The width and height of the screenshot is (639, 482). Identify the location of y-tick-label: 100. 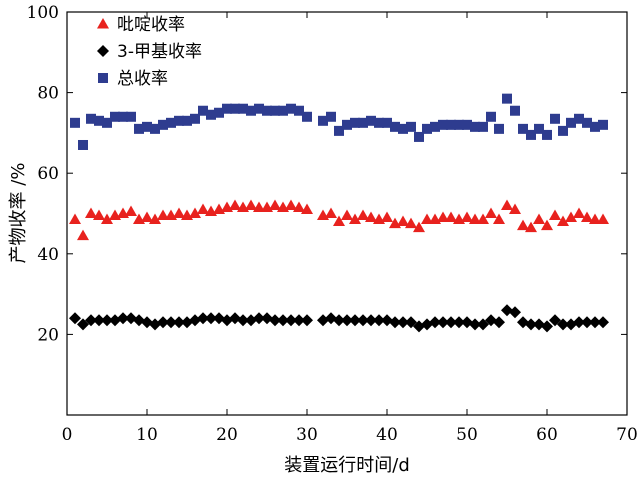
(43, 13).